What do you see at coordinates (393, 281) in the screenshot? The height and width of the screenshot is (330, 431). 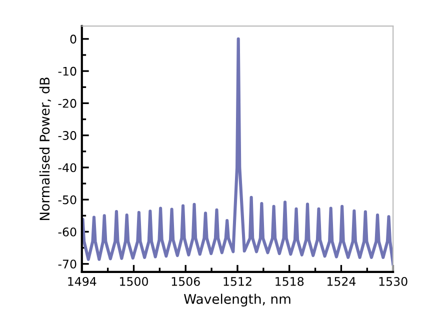 I see `x-tick-label: 1530` at bounding box center [393, 281].